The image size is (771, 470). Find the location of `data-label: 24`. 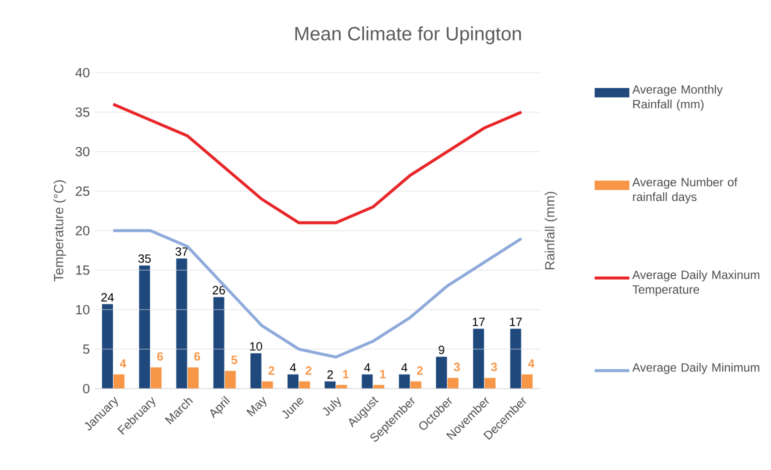

data-label: 24 is located at coordinates (107, 297).